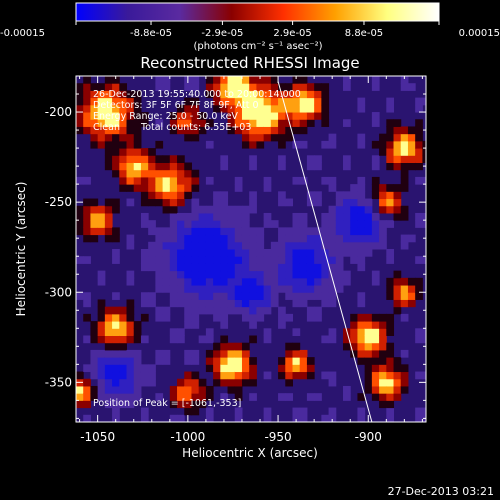  What do you see at coordinates (277, 437) in the screenshot?
I see `x-tick-label: -950` at bounding box center [277, 437].